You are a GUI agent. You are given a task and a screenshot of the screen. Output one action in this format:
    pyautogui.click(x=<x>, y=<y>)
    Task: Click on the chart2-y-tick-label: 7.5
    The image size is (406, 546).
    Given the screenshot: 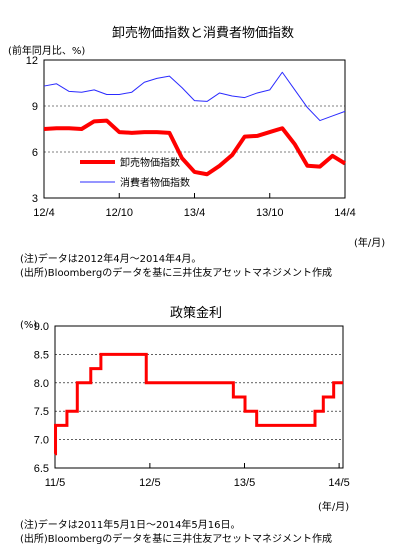 What is the action you would take?
    pyautogui.click(x=41, y=412)
    